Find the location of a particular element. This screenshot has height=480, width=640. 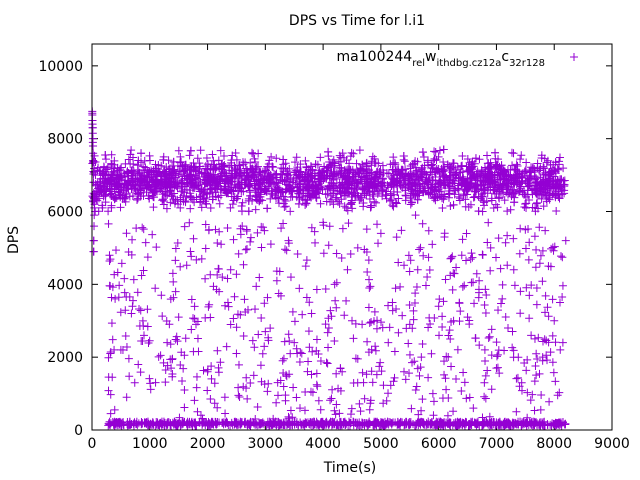

y-tick-label: 2000 is located at coordinates (65, 358).